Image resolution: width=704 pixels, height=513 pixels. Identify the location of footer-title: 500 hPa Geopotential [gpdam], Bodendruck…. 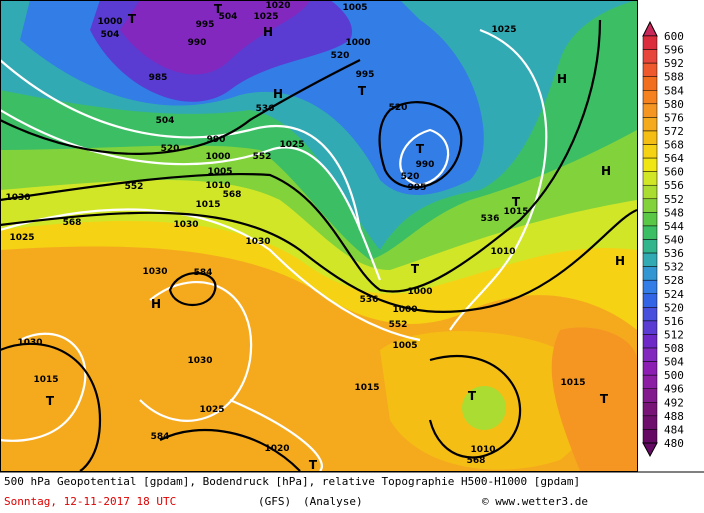
(292, 481).